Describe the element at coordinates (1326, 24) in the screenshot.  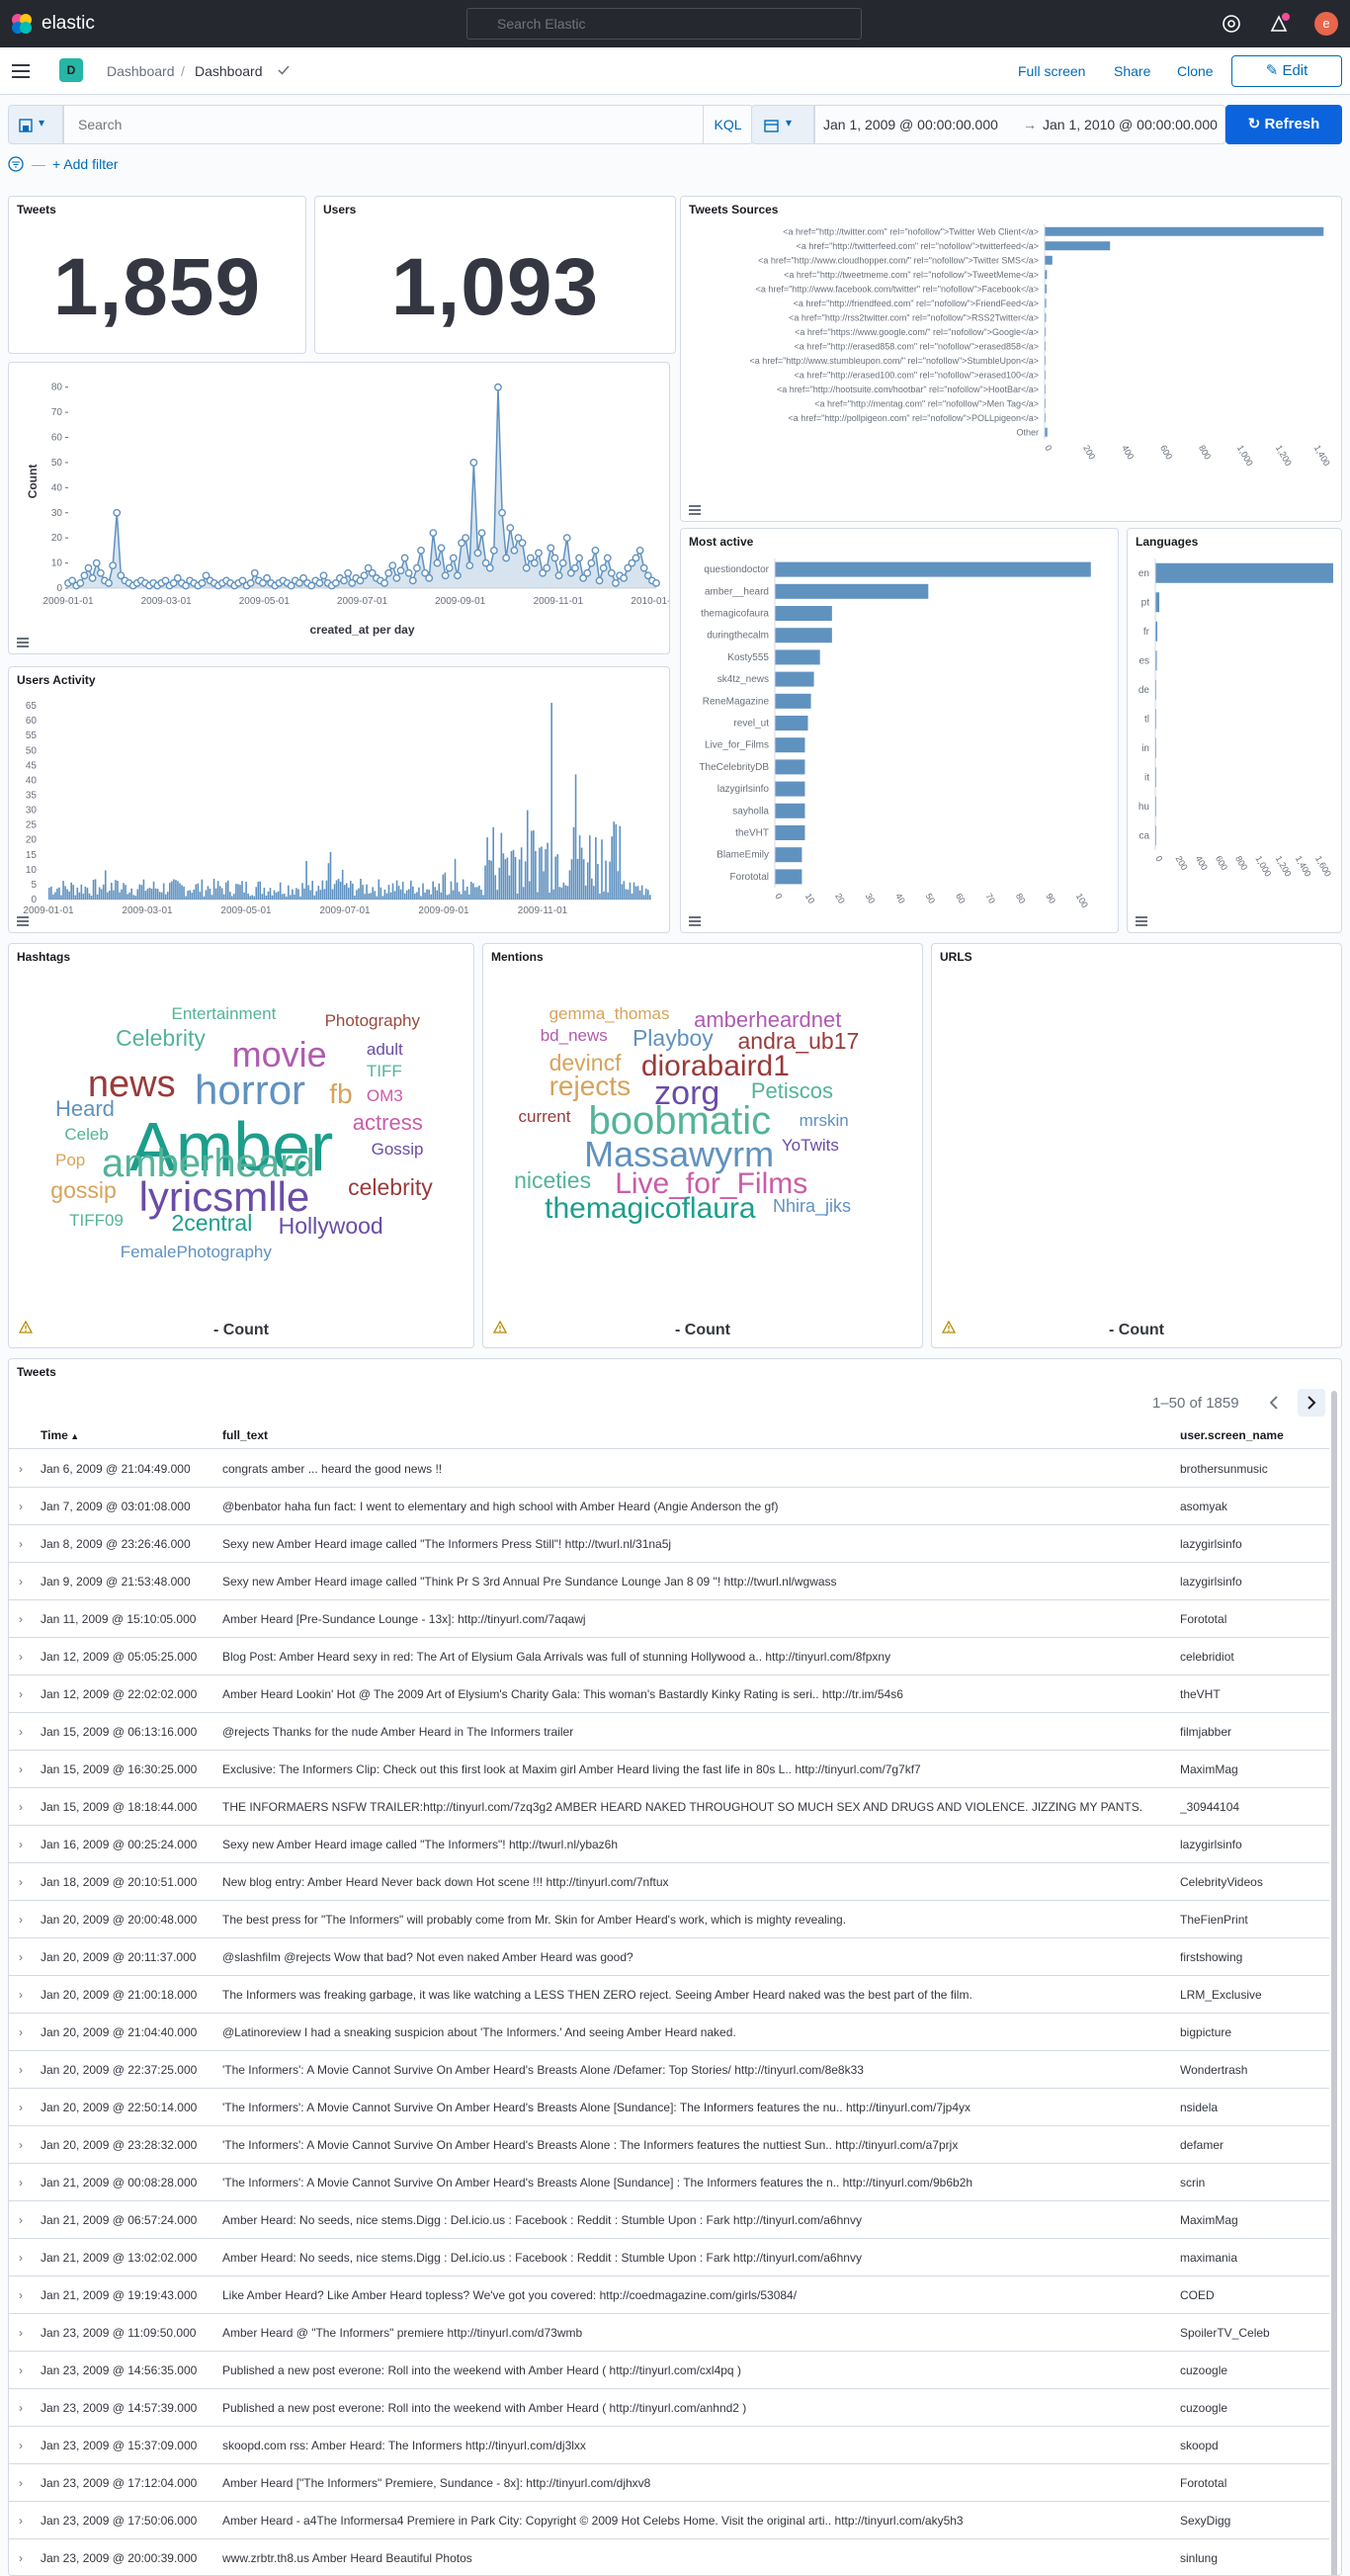
I see `user-avatar: e` at that location.